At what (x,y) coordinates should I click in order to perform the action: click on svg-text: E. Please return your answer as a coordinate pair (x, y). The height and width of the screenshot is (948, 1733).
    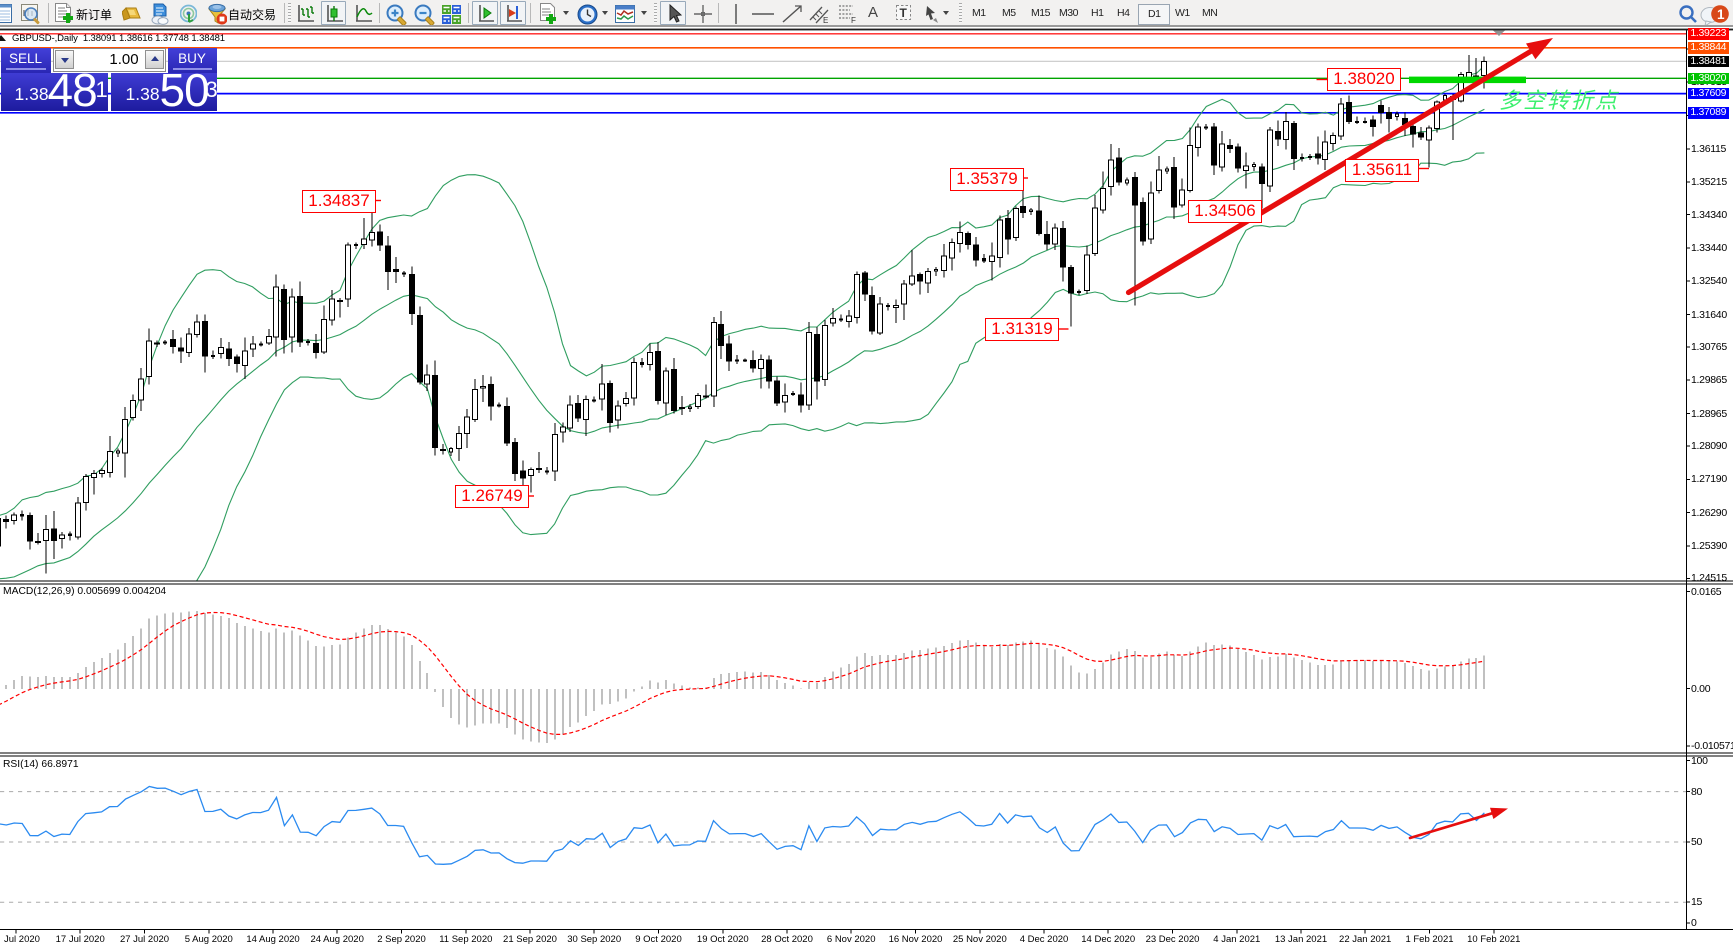
    Looking at the image, I should click on (825, 20).